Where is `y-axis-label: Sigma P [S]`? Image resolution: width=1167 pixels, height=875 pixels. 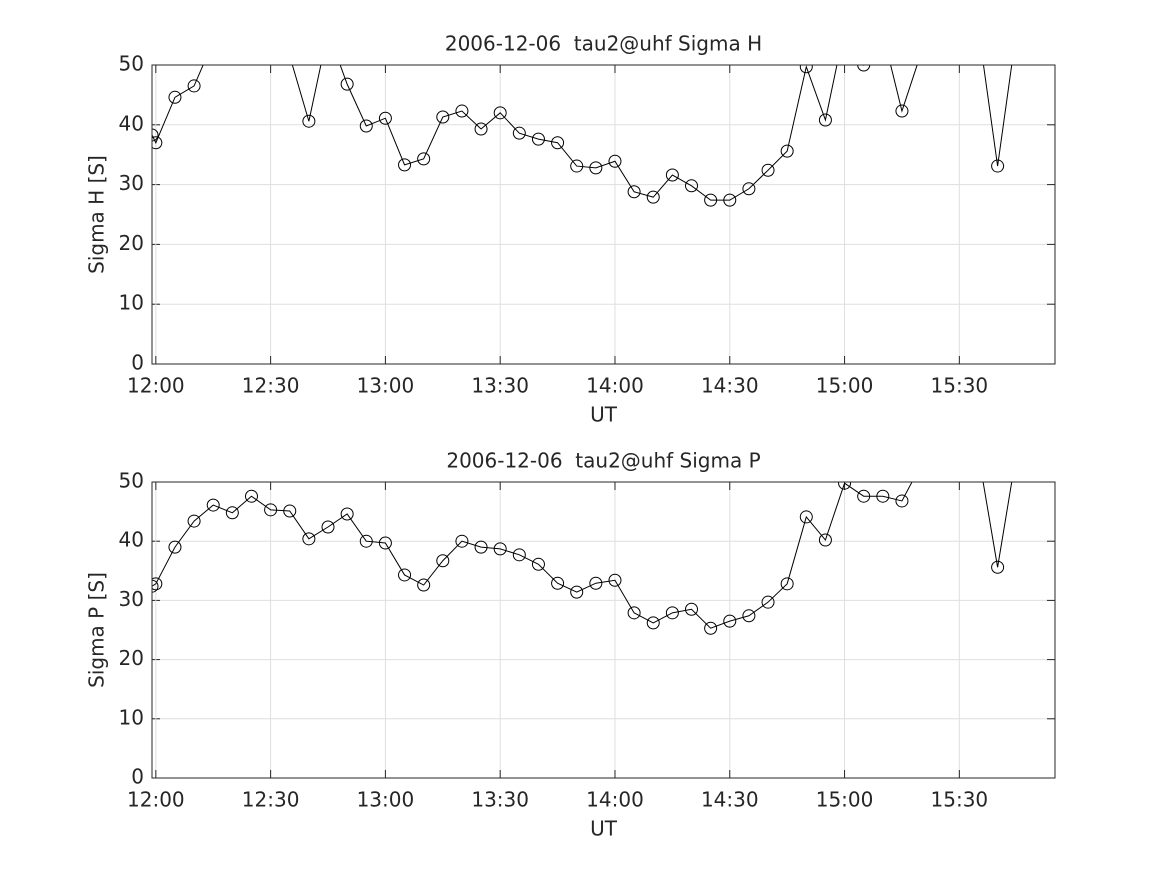 y-axis-label: Sigma P [S] is located at coordinates (97, 630).